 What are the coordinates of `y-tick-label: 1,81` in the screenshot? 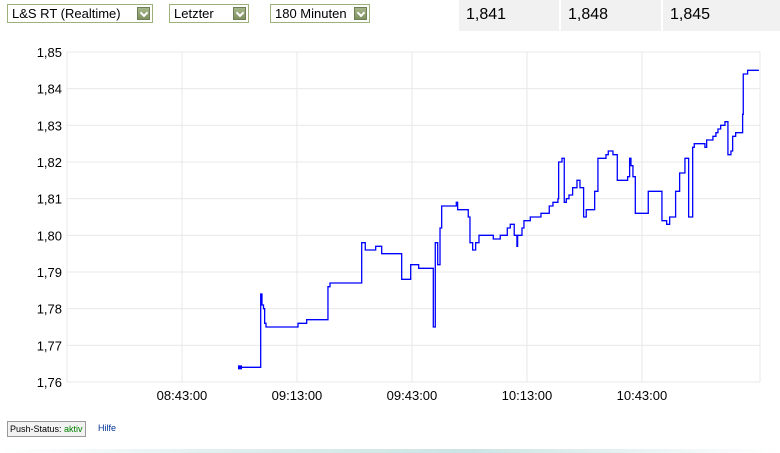 It's located at (49, 199).